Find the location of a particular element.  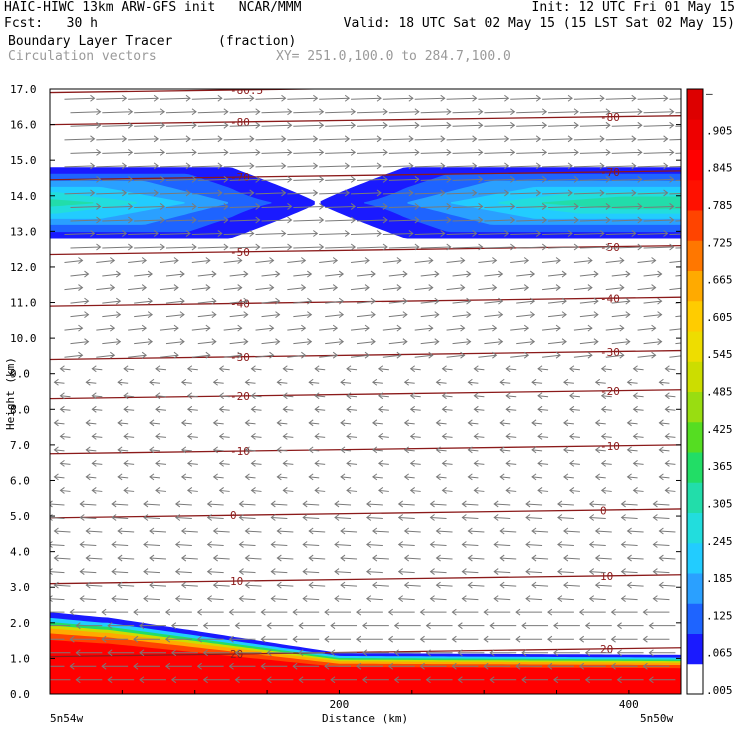

colorbar-label-3: .185 is located at coordinates (719, 578).